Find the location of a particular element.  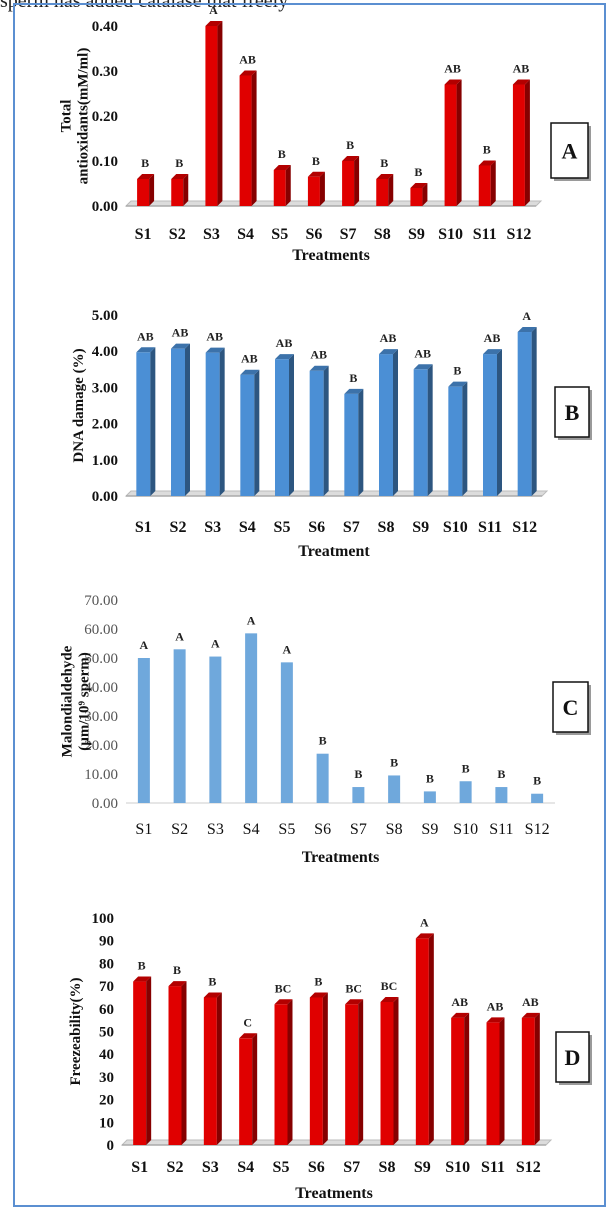

panel-letter: B is located at coordinates (572, 412).